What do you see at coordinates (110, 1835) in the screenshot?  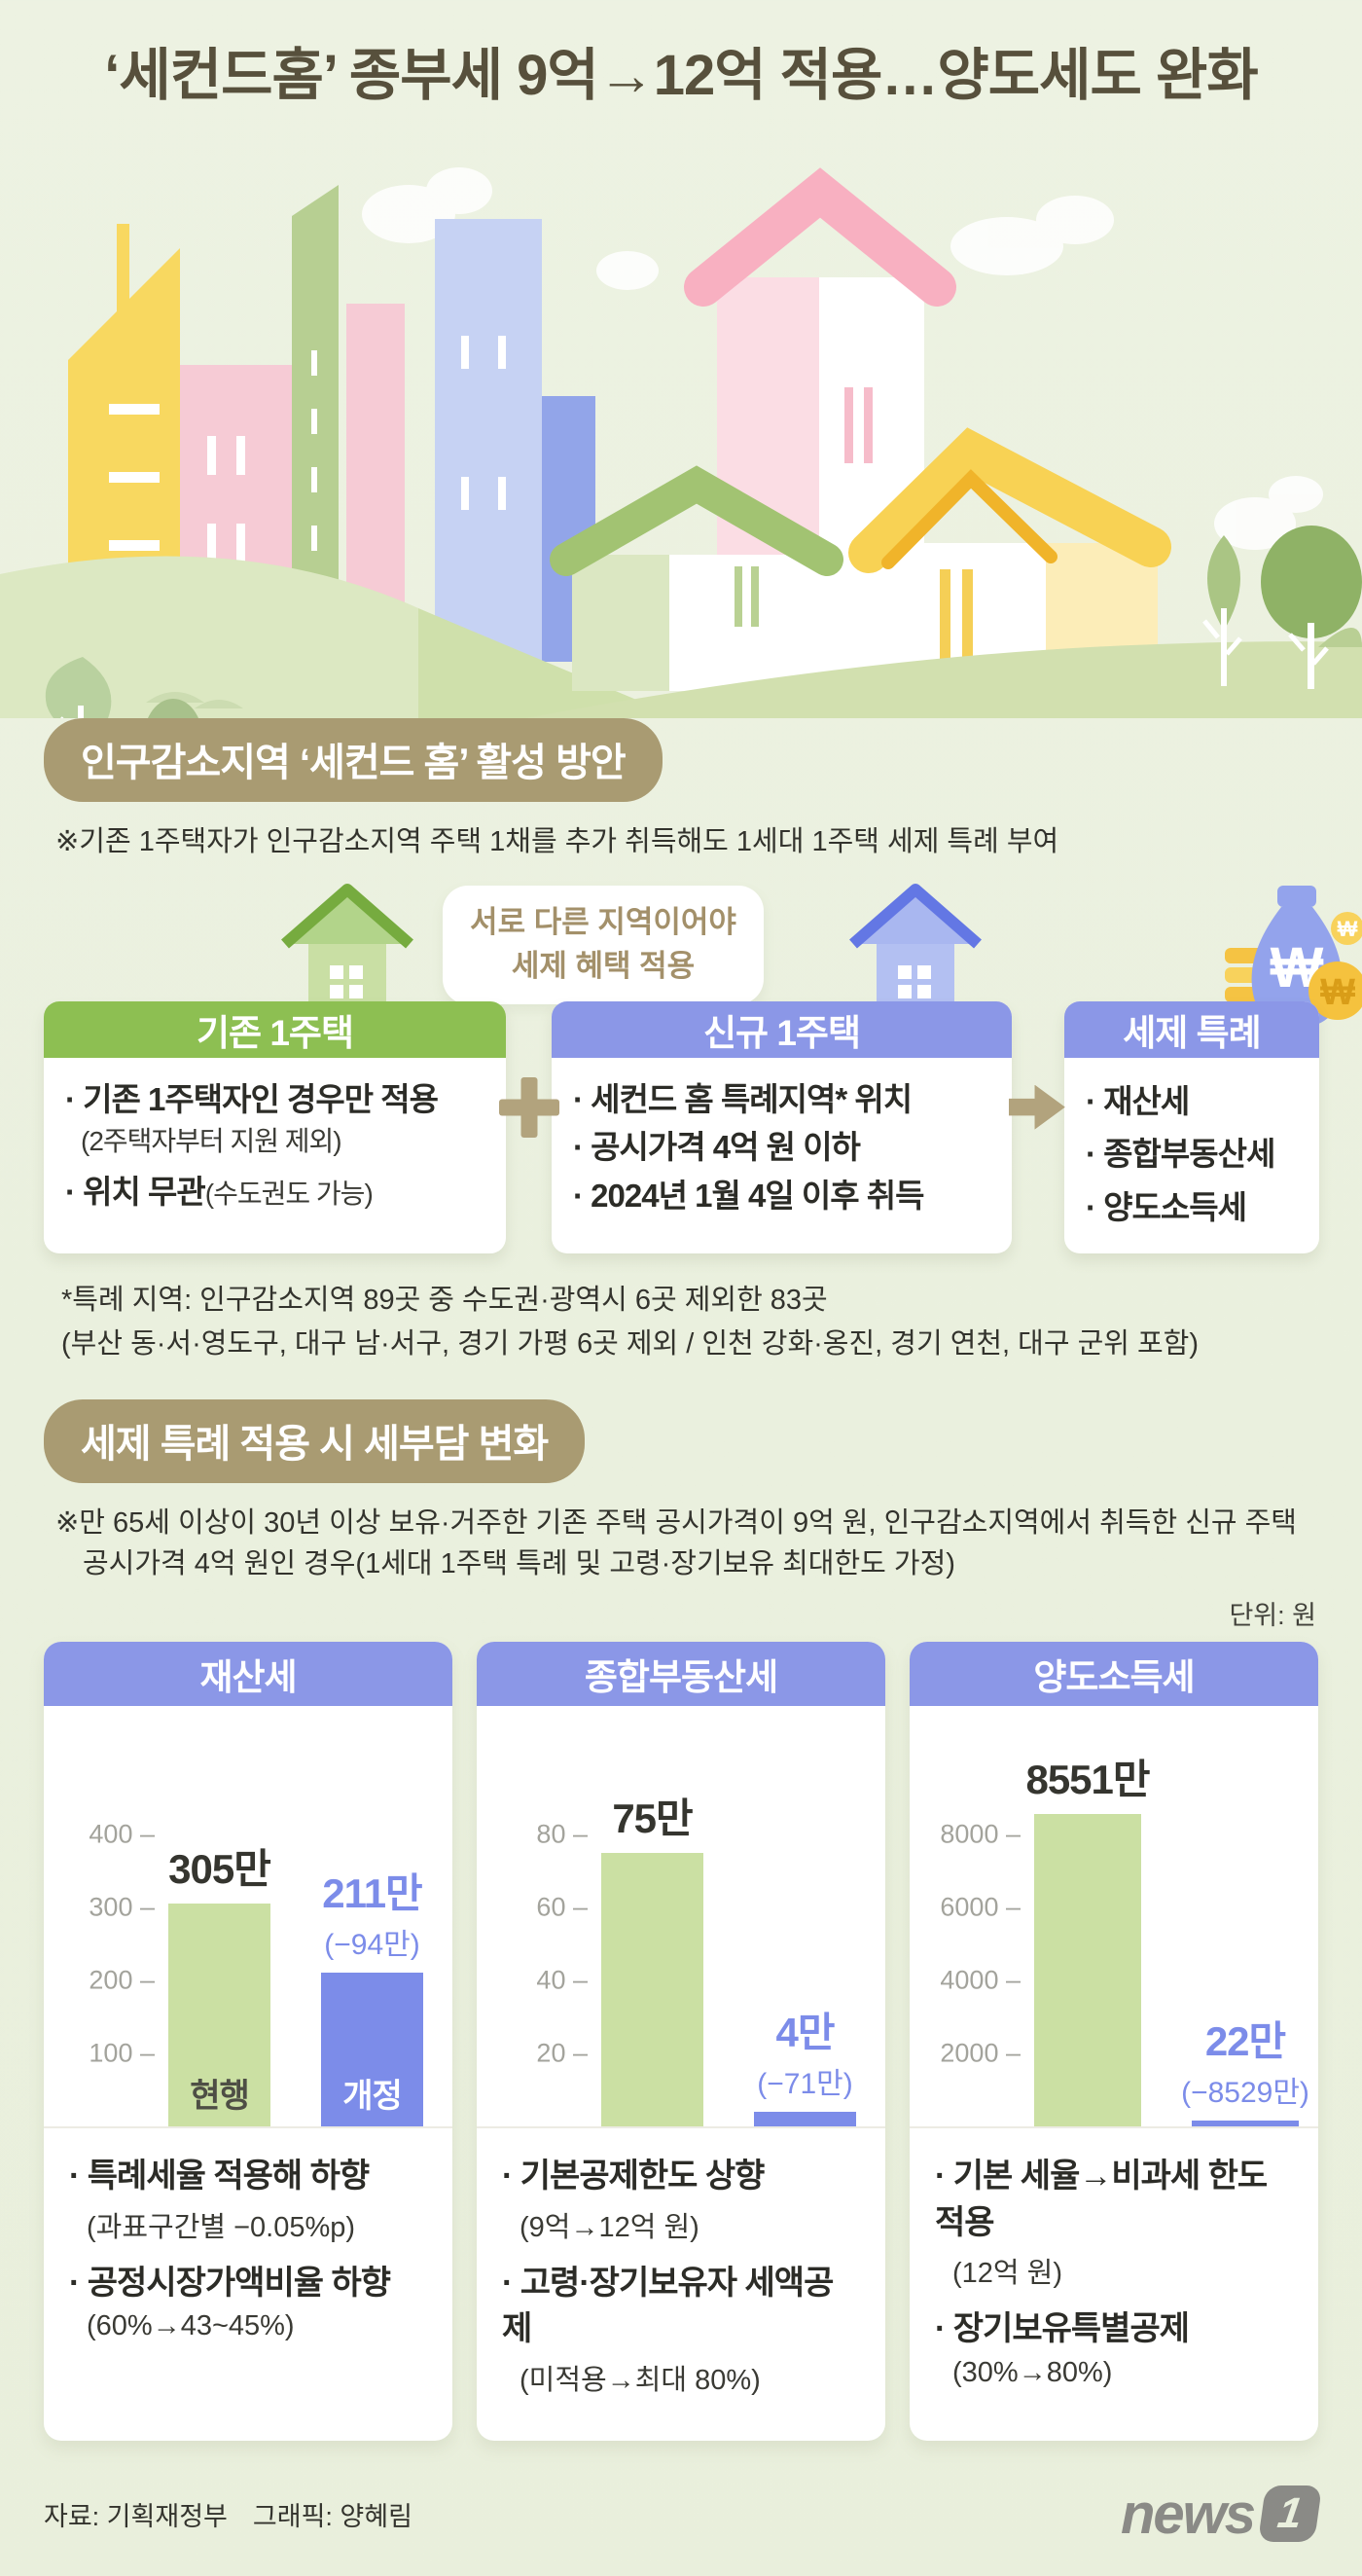 I see `axis-tick: 400` at bounding box center [110, 1835].